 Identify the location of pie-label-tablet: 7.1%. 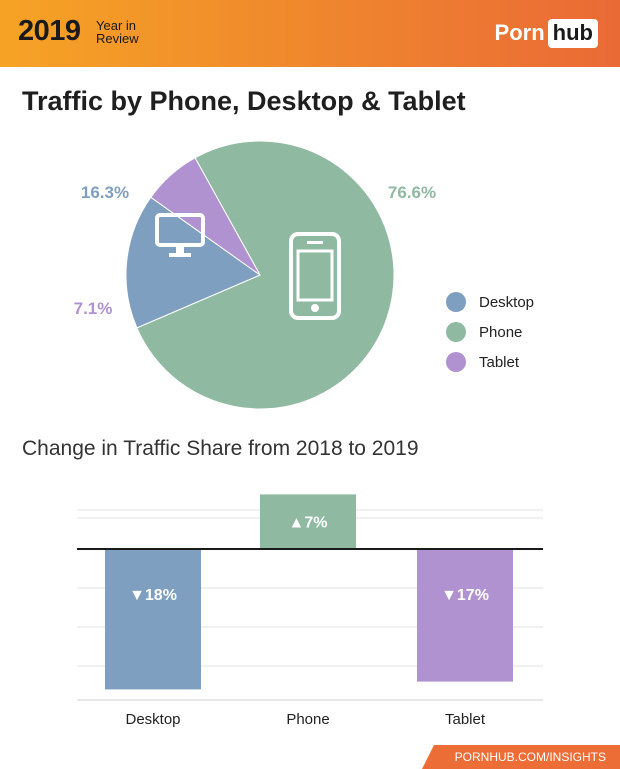
(93, 308).